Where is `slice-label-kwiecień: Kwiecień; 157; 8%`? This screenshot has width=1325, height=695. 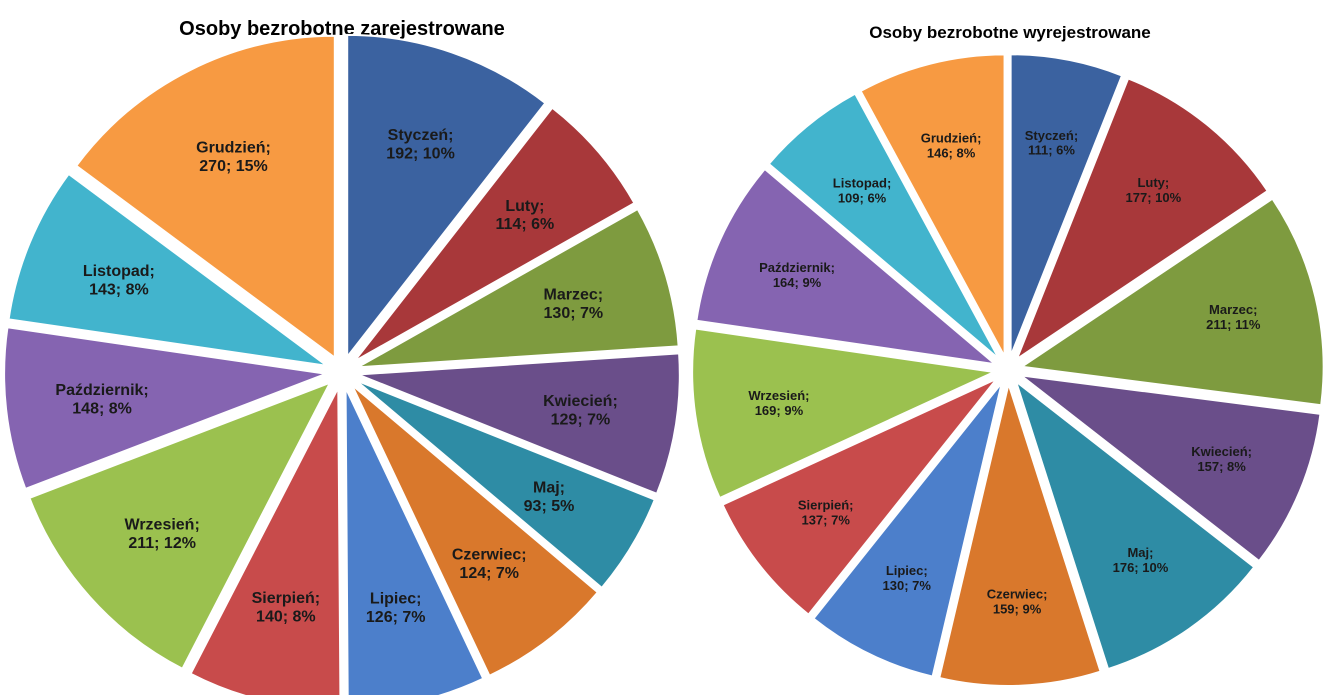 slice-label-kwiecień: Kwiecień; 157; 8% is located at coordinates (1221, 459).